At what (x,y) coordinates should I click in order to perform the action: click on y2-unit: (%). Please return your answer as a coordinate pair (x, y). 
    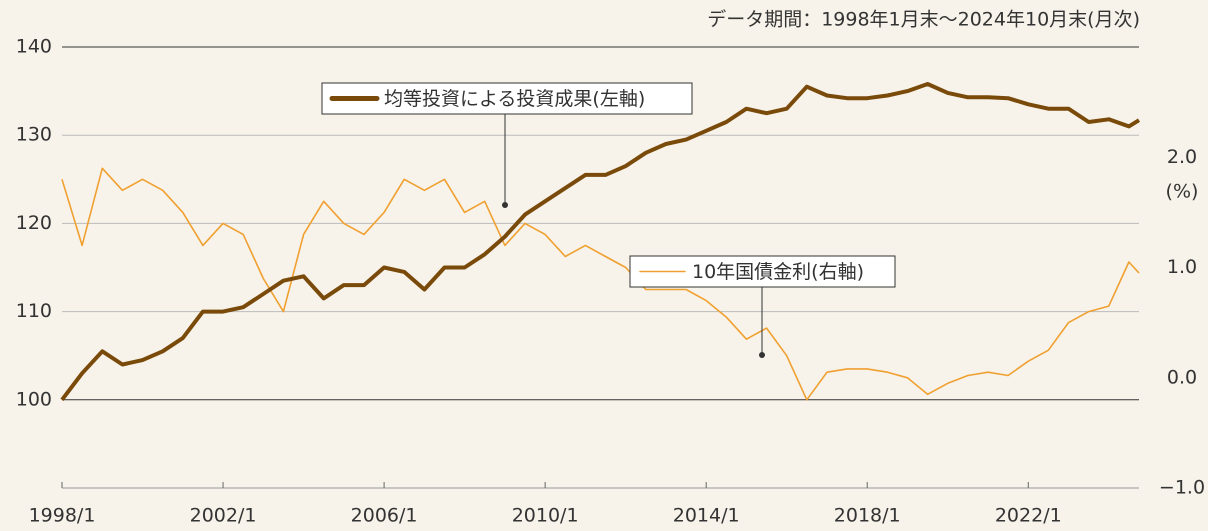
    Looking at the image, I should click on (1182, 192).